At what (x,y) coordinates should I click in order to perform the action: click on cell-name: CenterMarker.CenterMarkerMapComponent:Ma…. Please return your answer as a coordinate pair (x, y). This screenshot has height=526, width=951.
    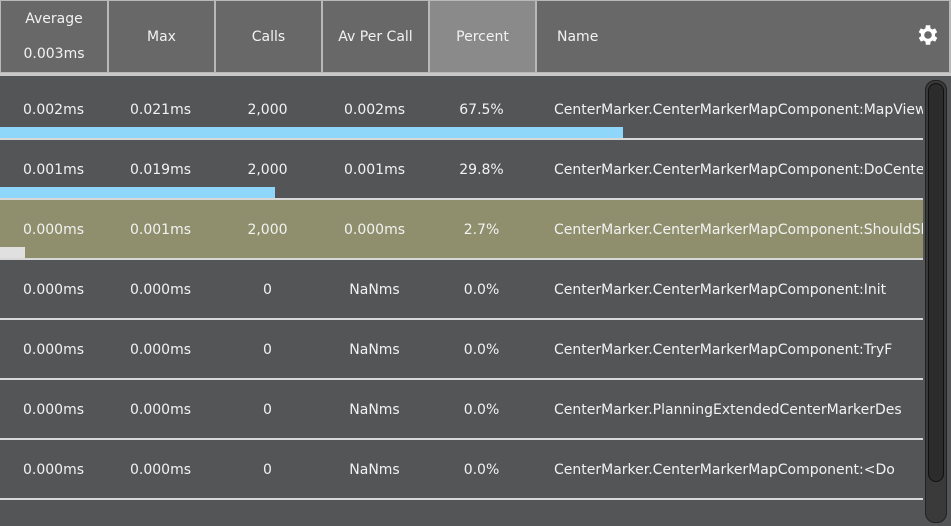
    Looking at the image, I should click on (738, 110).